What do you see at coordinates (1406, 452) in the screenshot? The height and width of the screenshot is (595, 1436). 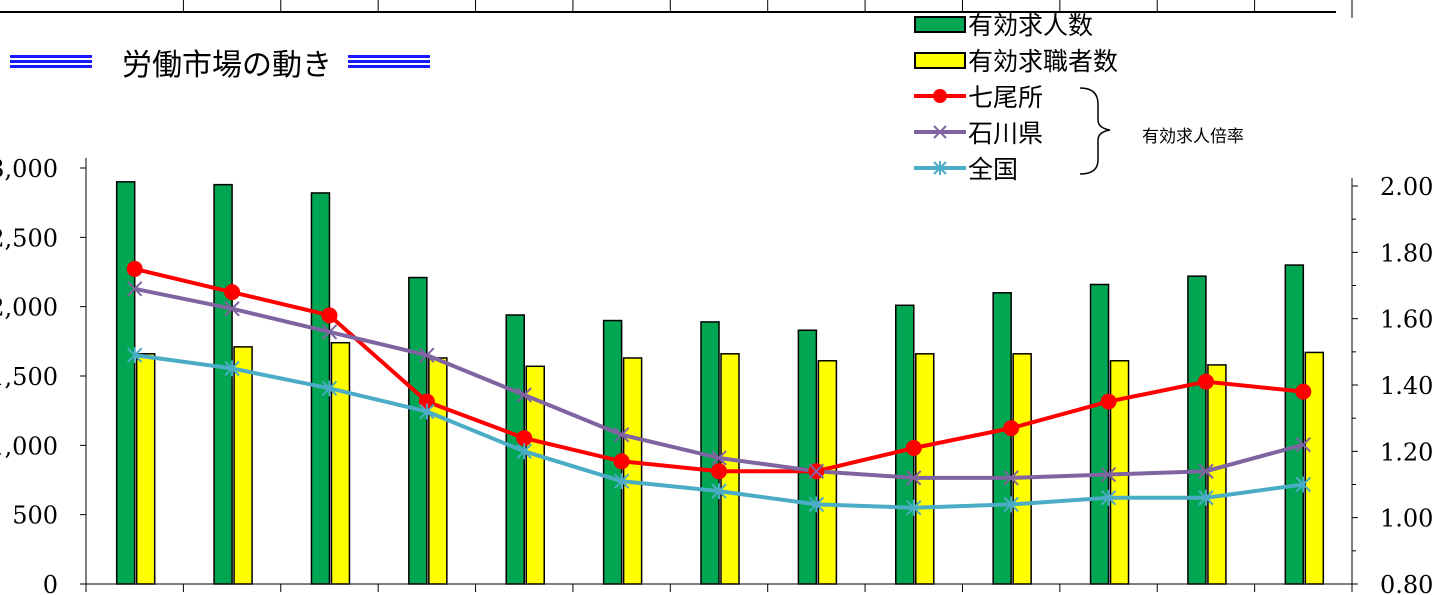 I see `right-tick-label: 1.20` at bounding box center [1406, 452].